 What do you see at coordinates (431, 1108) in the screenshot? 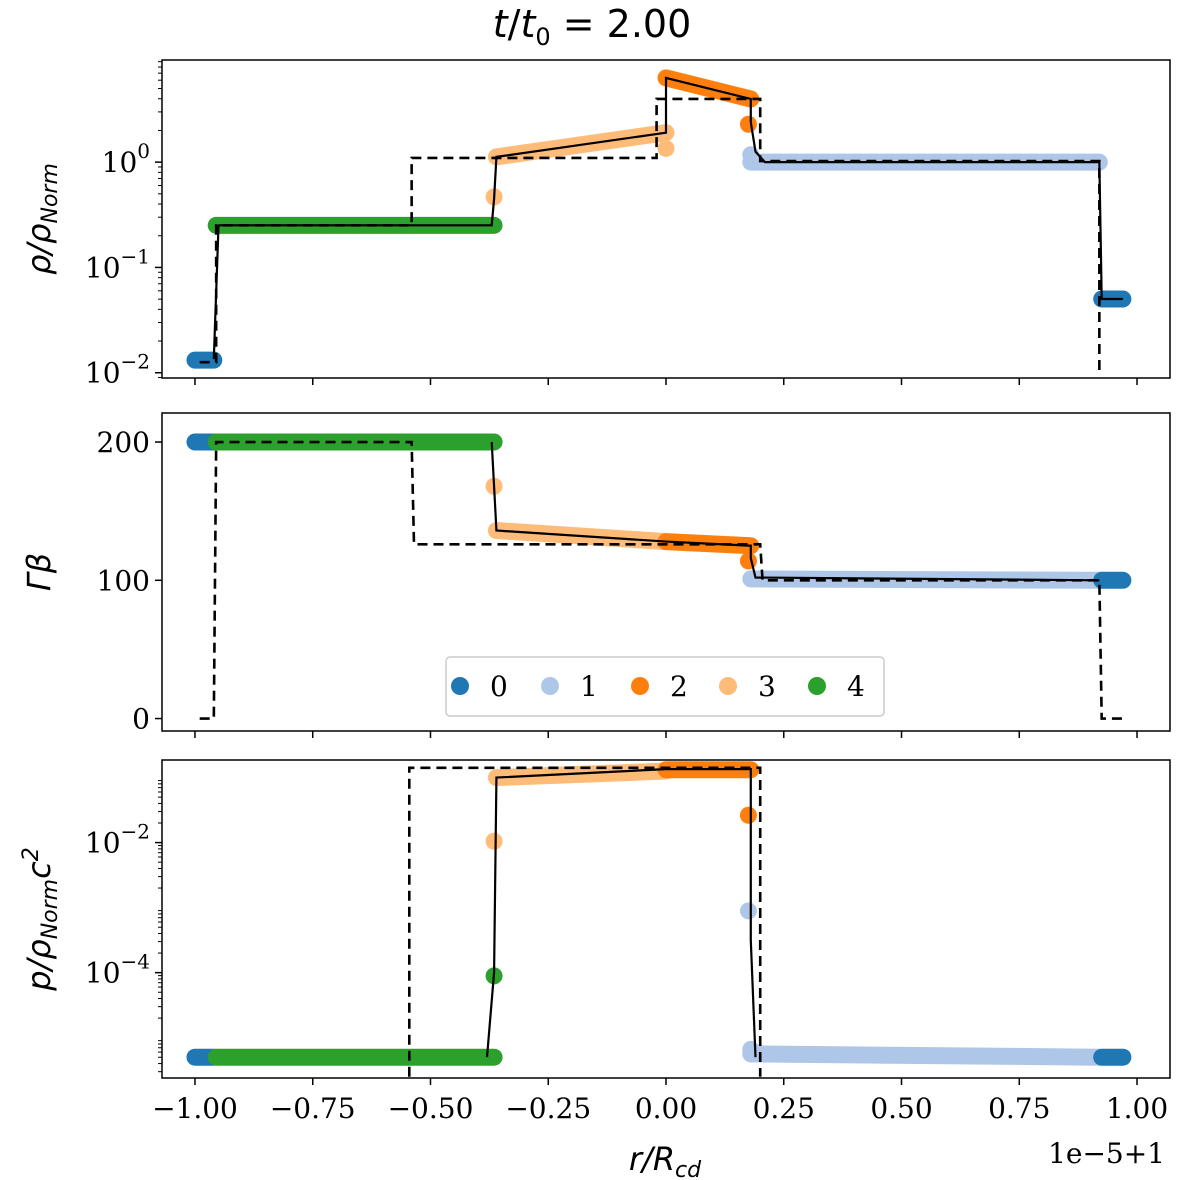
I see `x-tick-label: −0.50` at bounding box center [431, 1108].